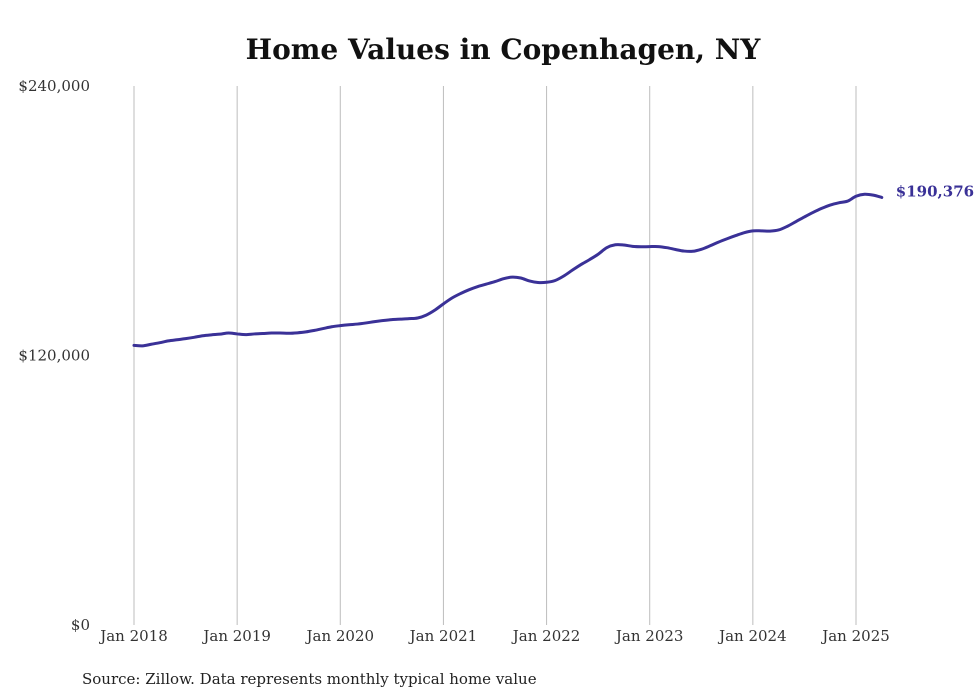 Image resolution: width=980 pixels, height=699 pixels. Describe the element at coordinates (80, 625) in the screenshot. I see `y-tick-label: $0` at that location.